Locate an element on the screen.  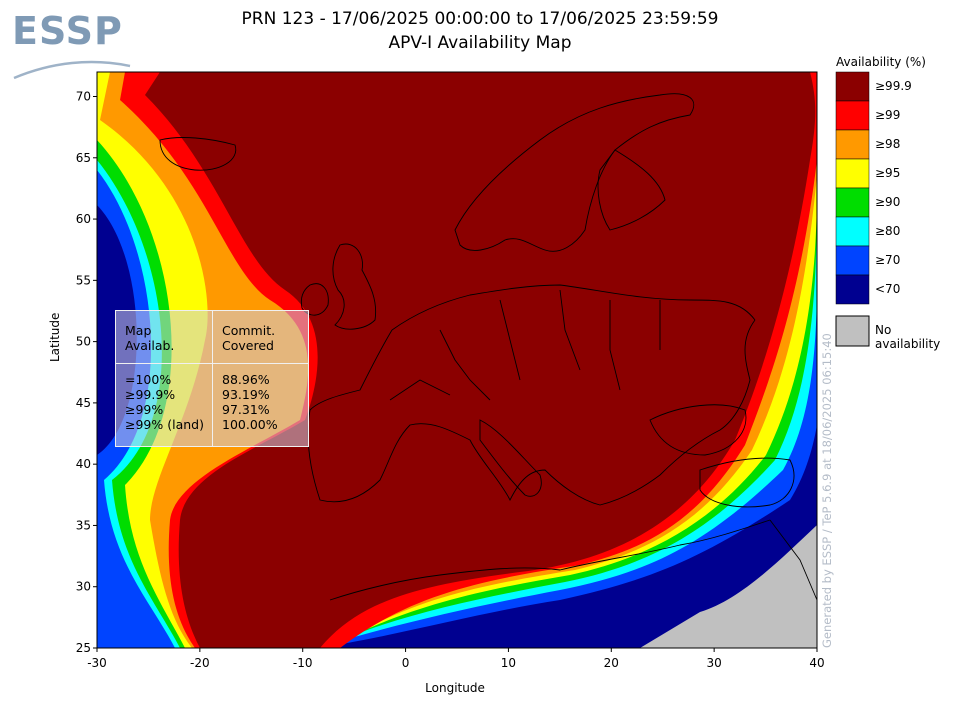
legend-label: ≥70 is located at coordinates (888, 260).